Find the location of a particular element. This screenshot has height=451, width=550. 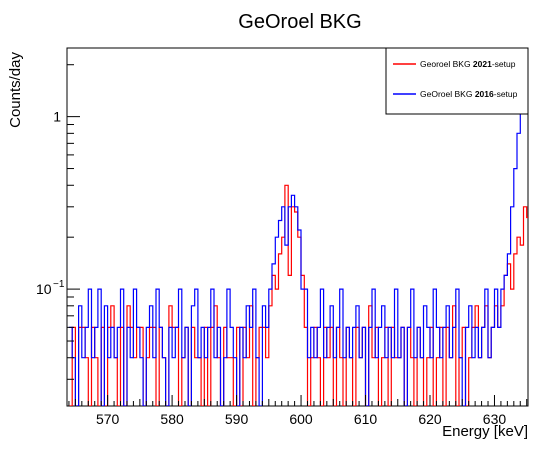

x-tick-label: 620 is located at coordinates (430, 419).